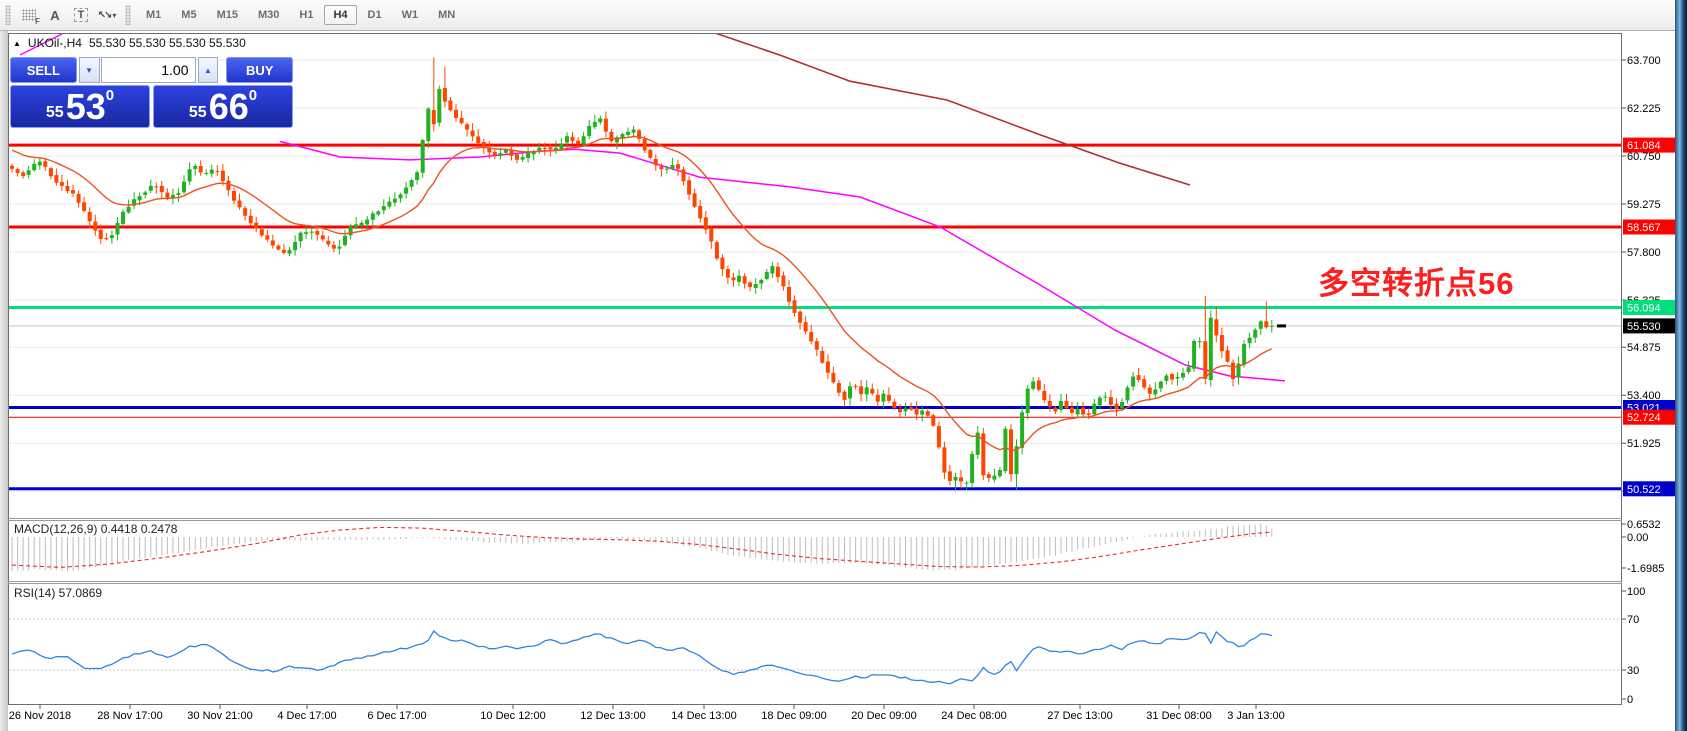  I want to click on arrow-objects-button: ↖↘ ▾, so click(107, 15).